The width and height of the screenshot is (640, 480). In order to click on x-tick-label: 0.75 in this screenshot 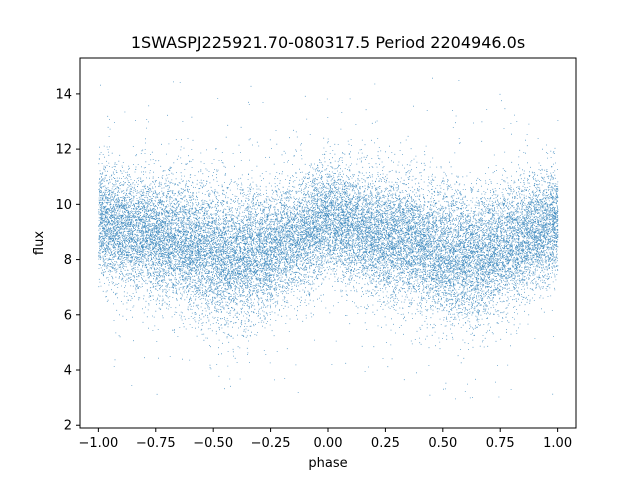, I will do `click(500, 443)`.